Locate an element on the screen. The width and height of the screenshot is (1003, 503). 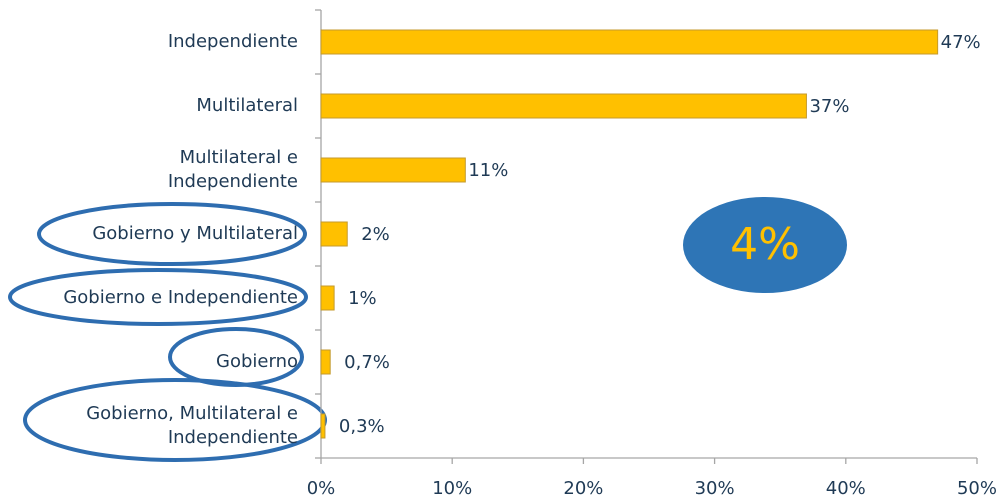
x-tick-label: 20% is located at coordinates (583, 488).